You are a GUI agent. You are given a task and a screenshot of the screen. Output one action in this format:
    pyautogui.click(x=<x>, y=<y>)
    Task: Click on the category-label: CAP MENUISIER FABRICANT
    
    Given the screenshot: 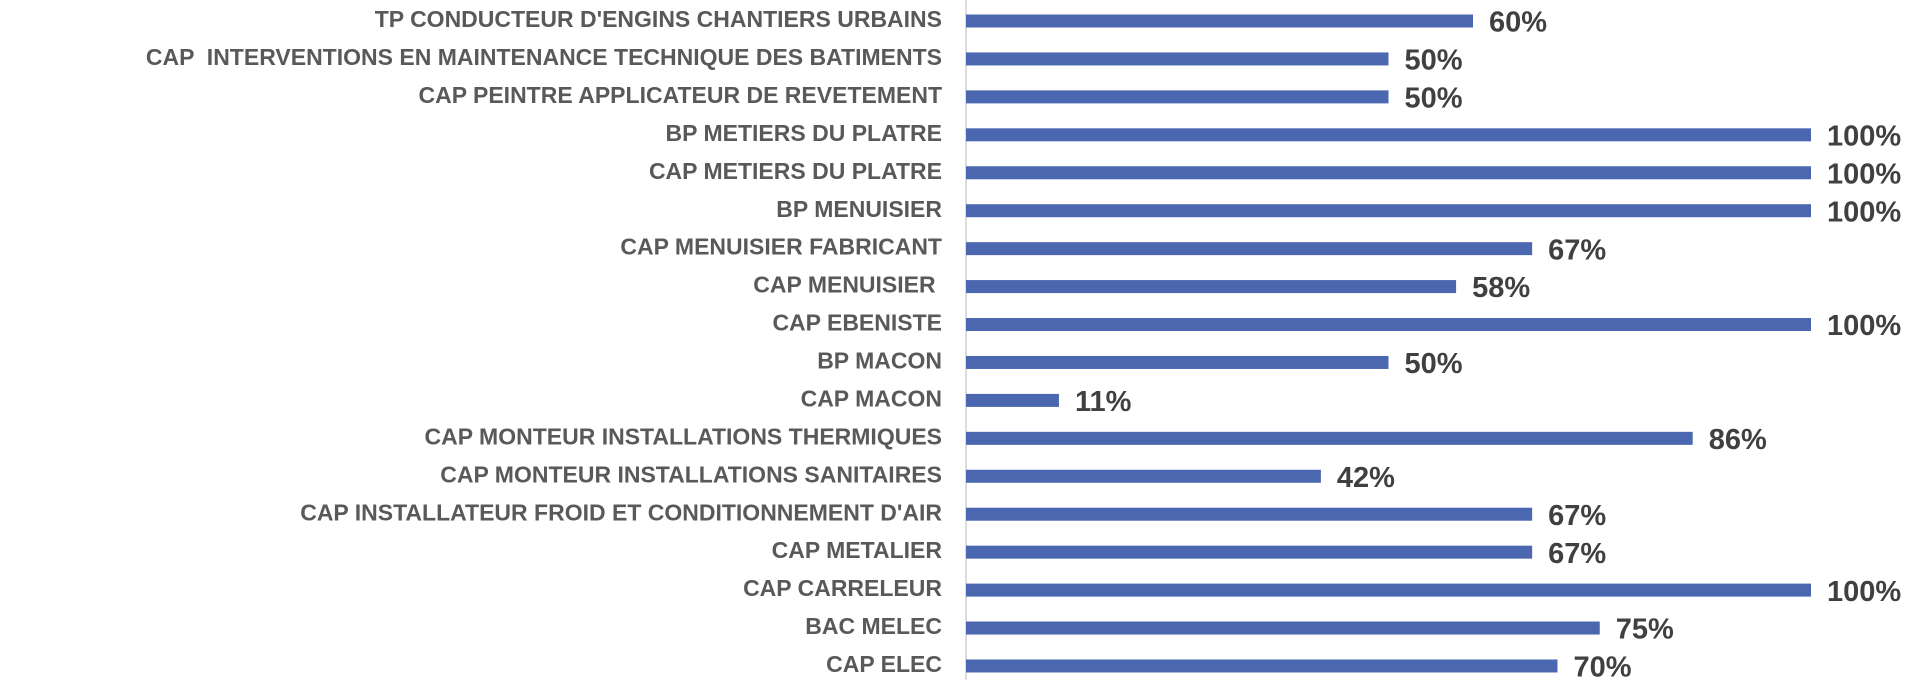 What is the action you would take?
    pyautogui.click(x=781, y=247)
    